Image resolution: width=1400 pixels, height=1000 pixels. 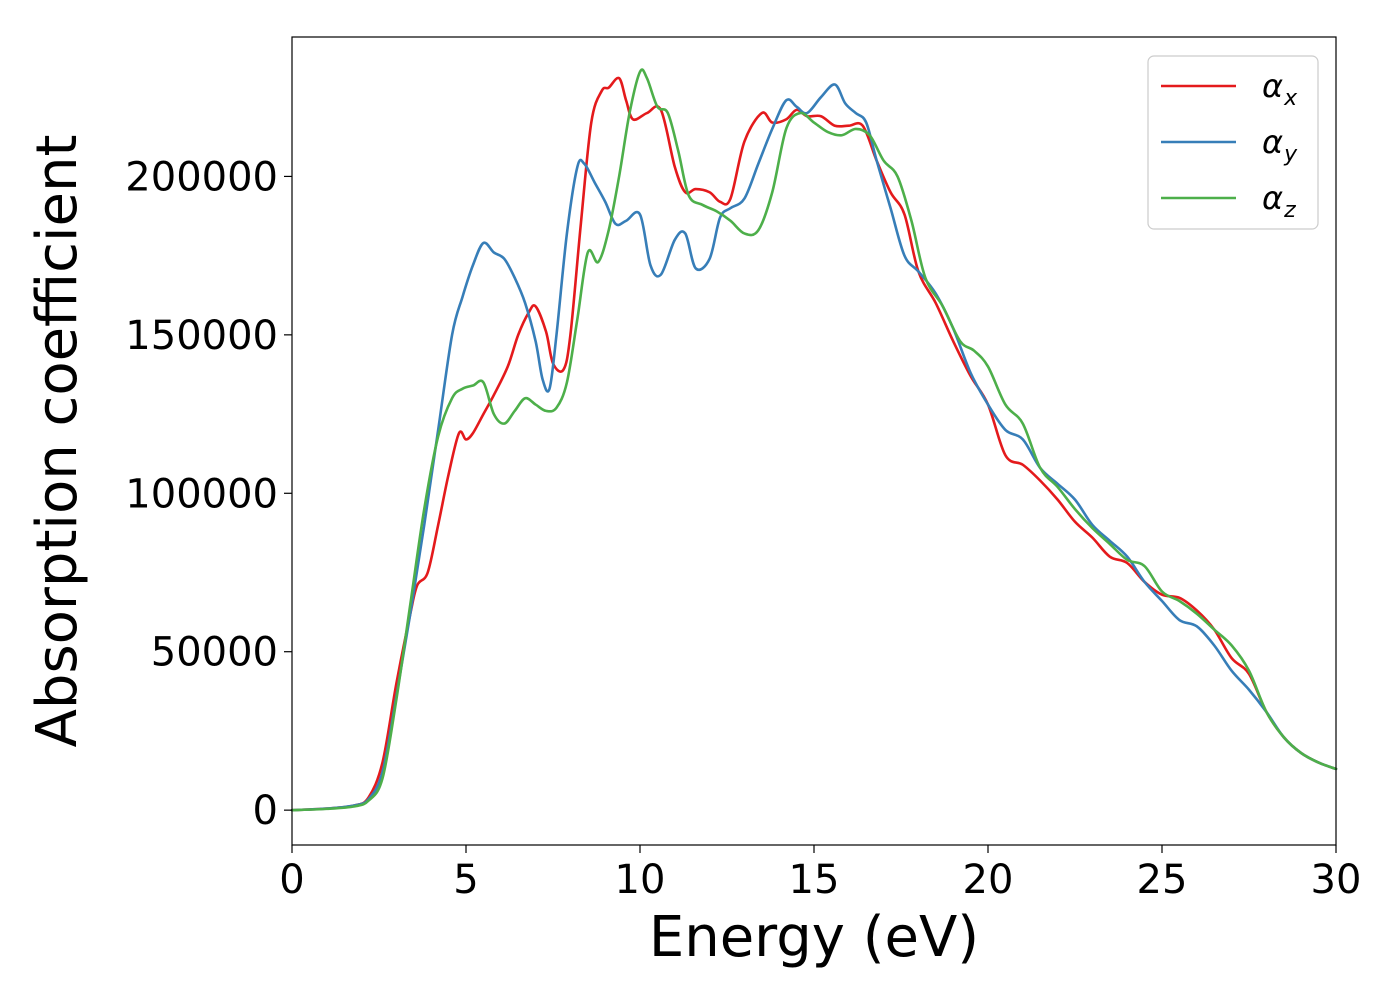 What do you see at coordinates (1336, 880) in the screenshot?
I see `x-tick-label: 30` at bounding box center [1336, 880].